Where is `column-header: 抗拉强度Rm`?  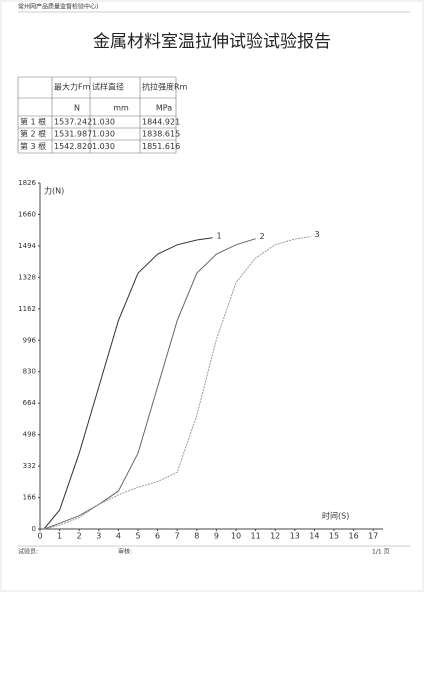
column-header: 抗拉强度Rm is located at coordinates (165, 87).